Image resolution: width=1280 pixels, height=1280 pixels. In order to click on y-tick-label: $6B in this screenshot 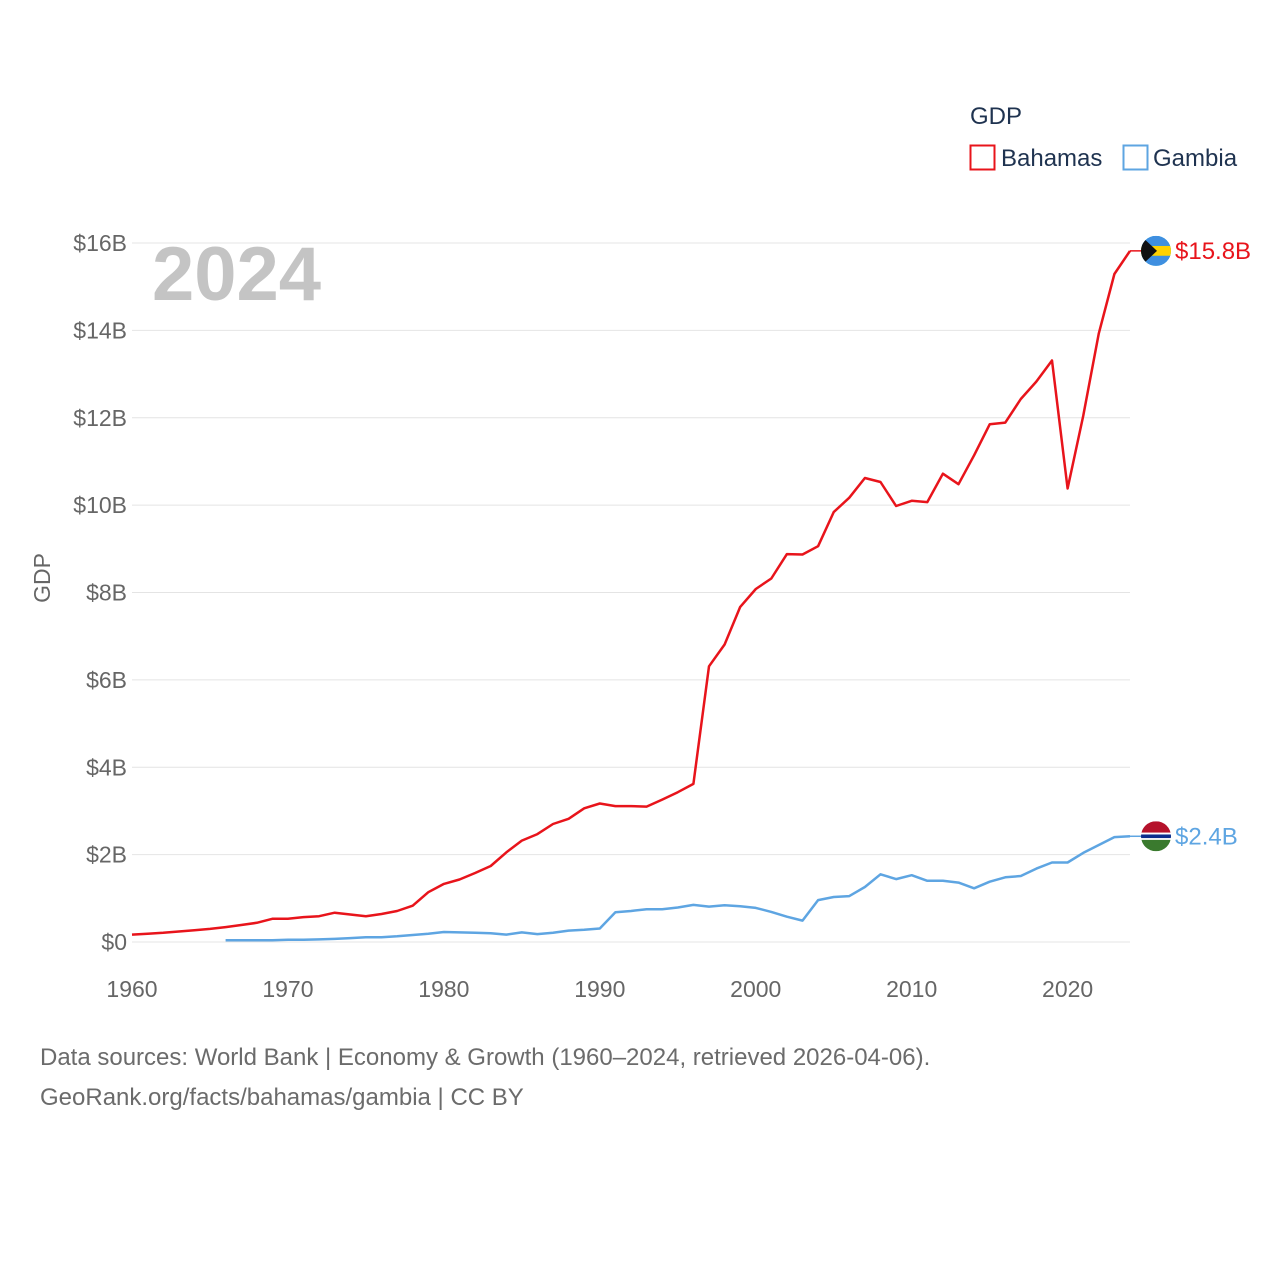, I will do `click(106, 680)`.